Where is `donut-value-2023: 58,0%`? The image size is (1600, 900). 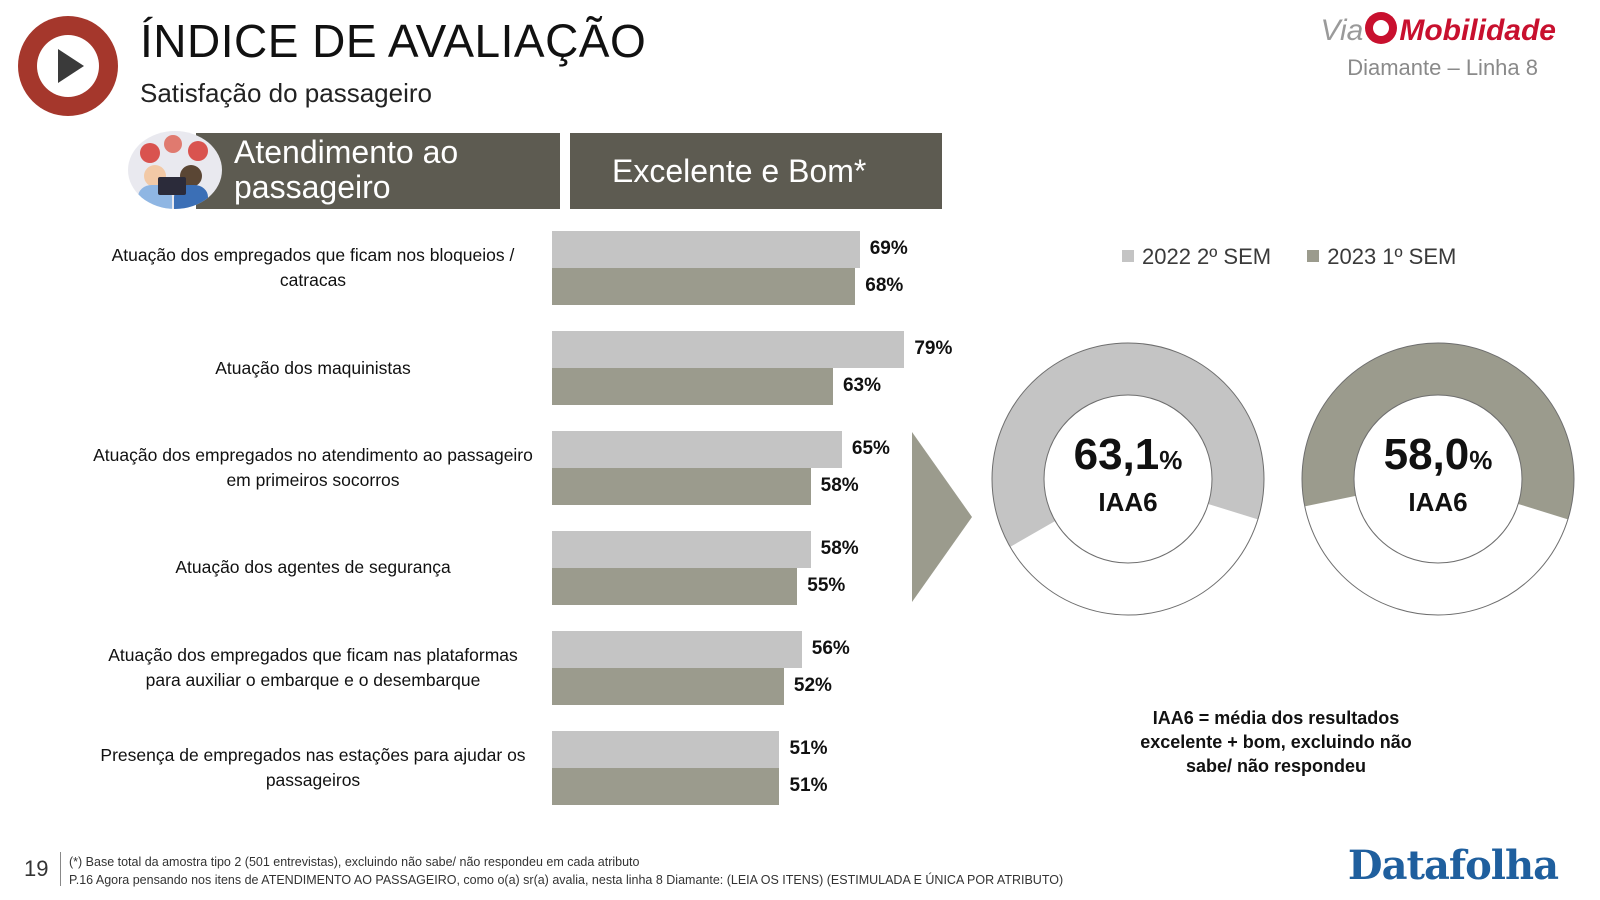
donut-value-2023: 58,0% is located at coordinates (1438, 455).